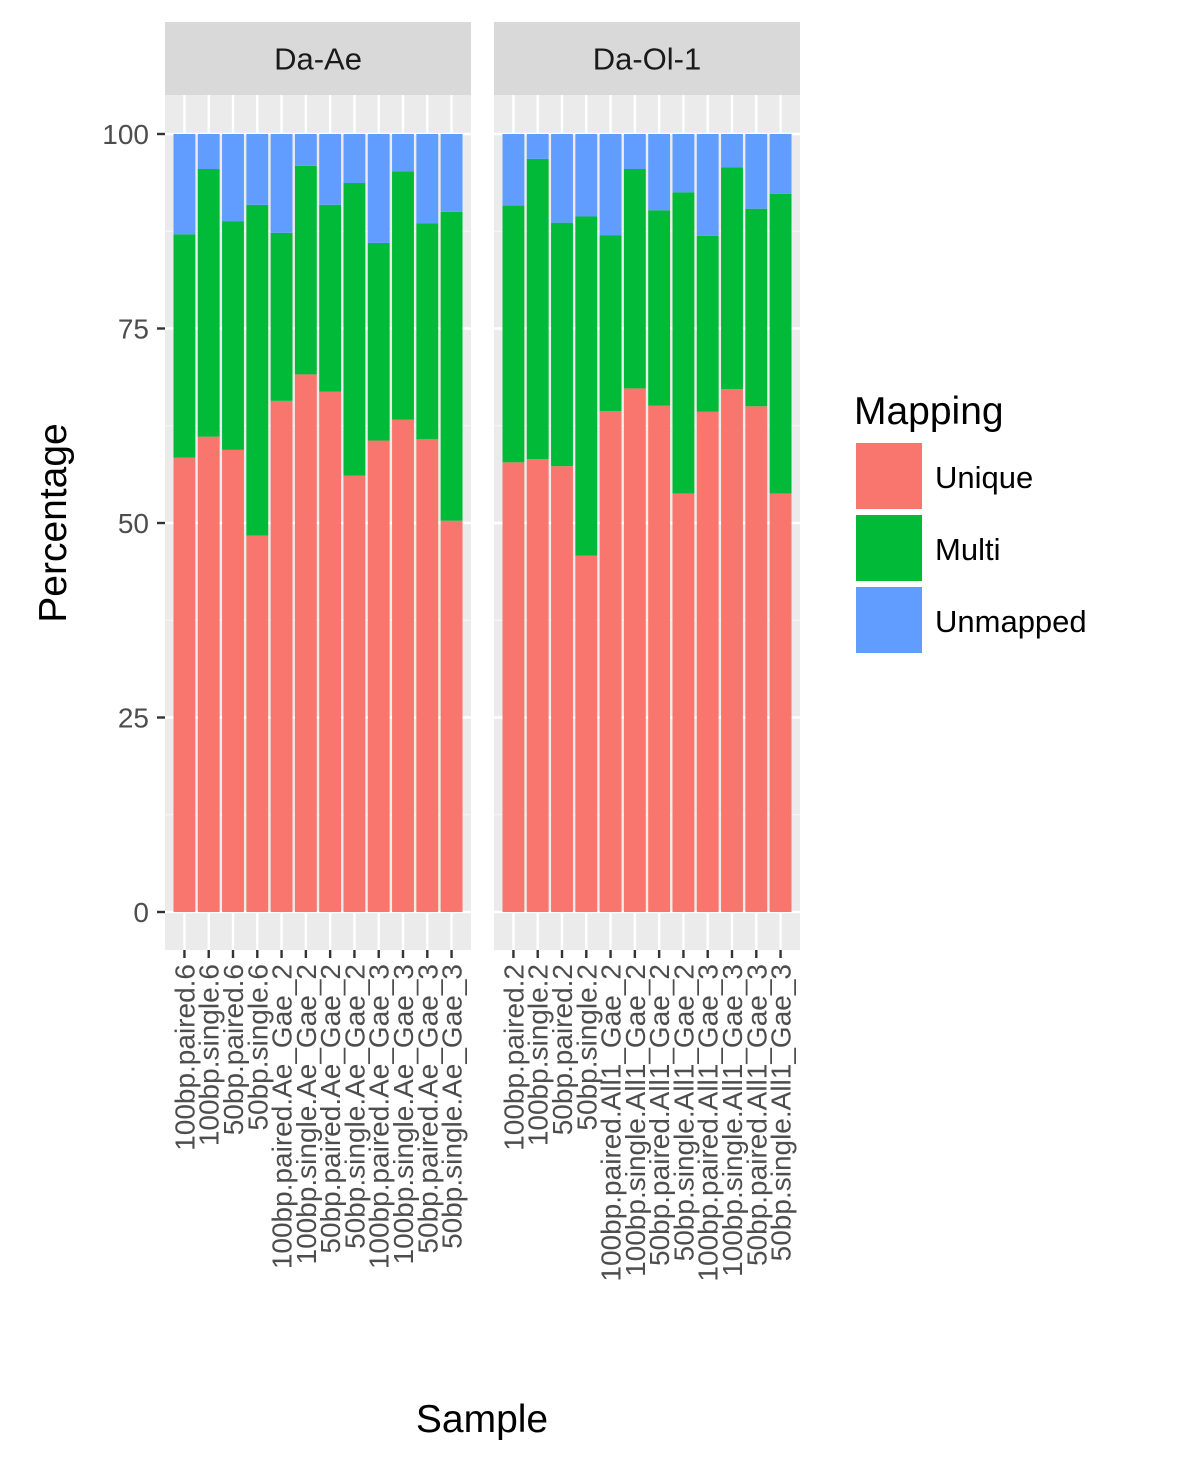 This screenshot has width=1187, height=1465. I want to click on x-tick-label: 50bp.paired.Ae_Gae_3, so click(427, 1109).